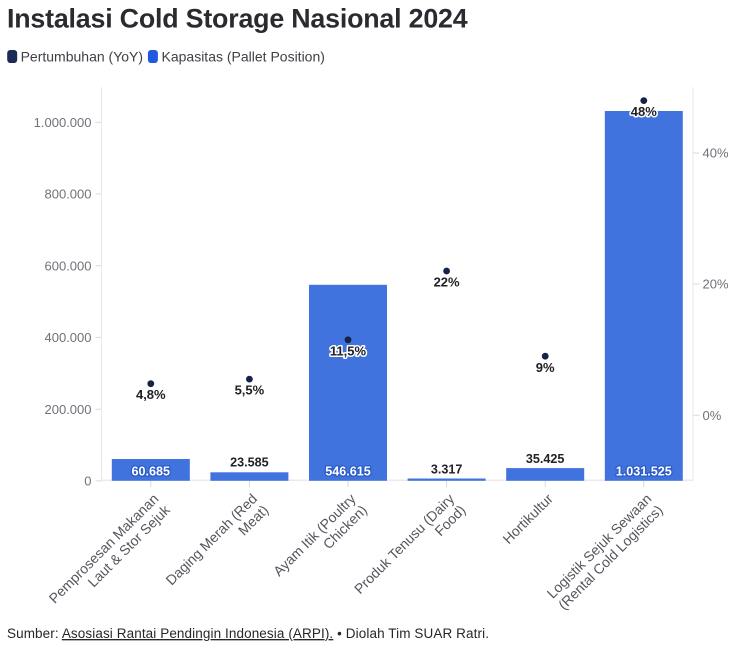  I want to click on svg-text: 22%, so click(447, 282).